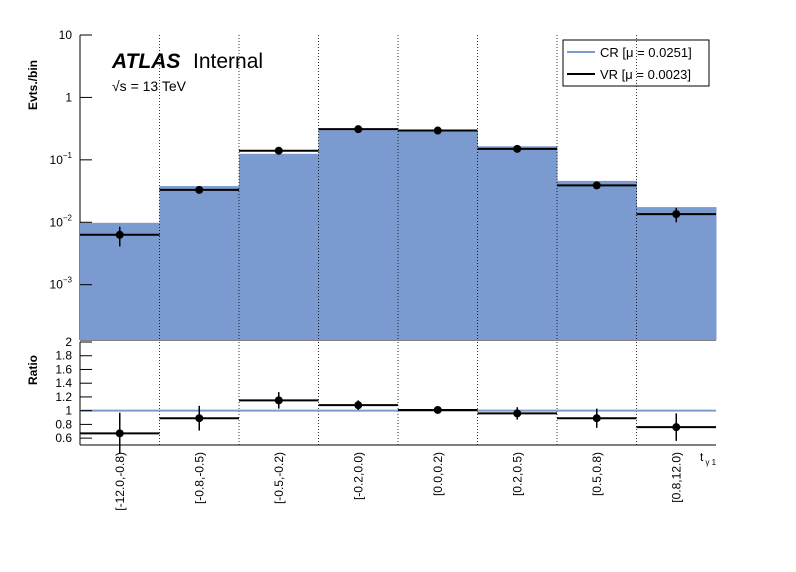  What do you see at coordinates (149, 86) in the screenshot?
I see `energy-label: √s = 13 TeV` at bounding box center [149, 86].